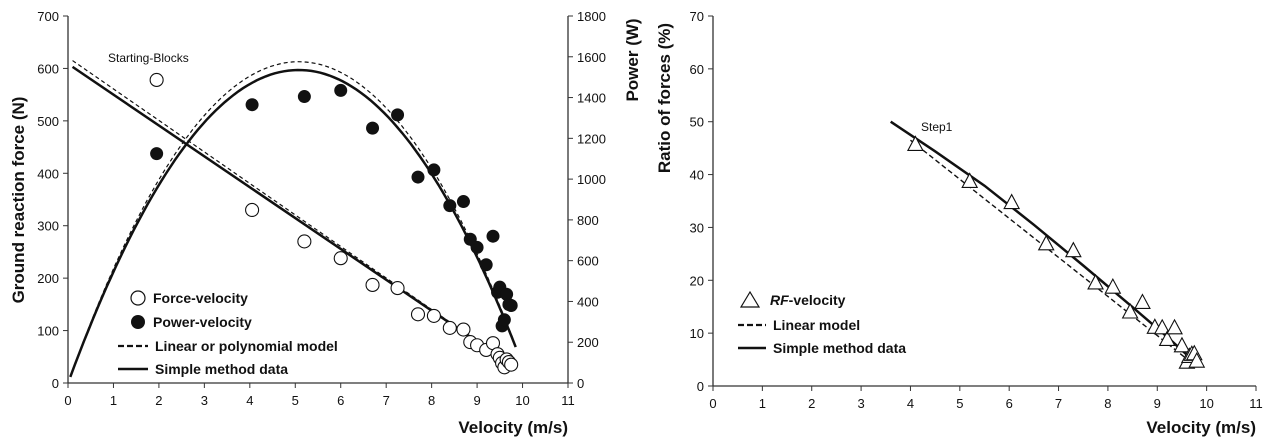 The width and height of the screenshot is (1271, 438). What do you see at coordinates (591, 16) in the screenshot?
I see `left-y2-tick-label: 1800` at bounding box center [591, 16].